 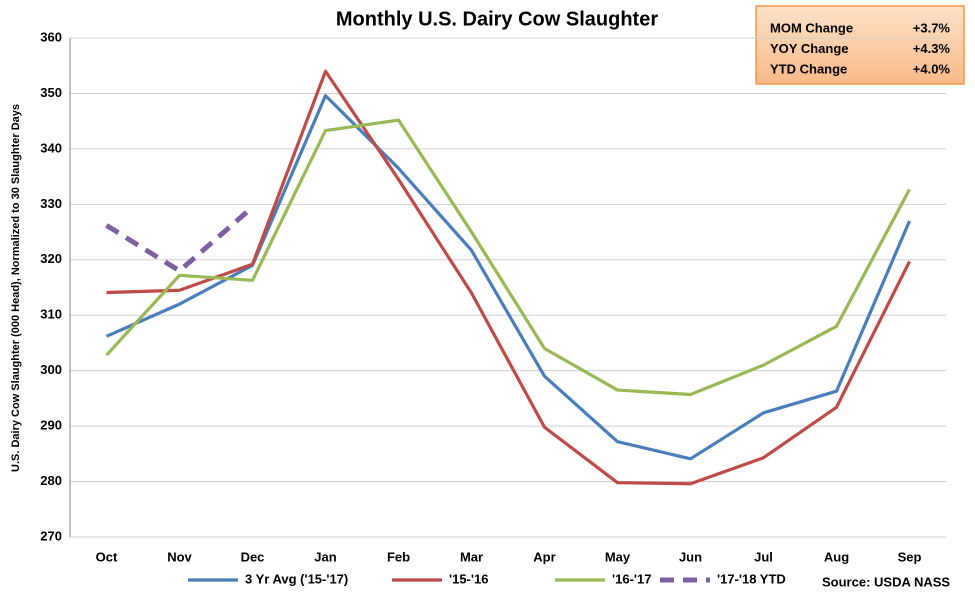 I want to click on x-tick-label: Nov, so click(x=179, y=556).